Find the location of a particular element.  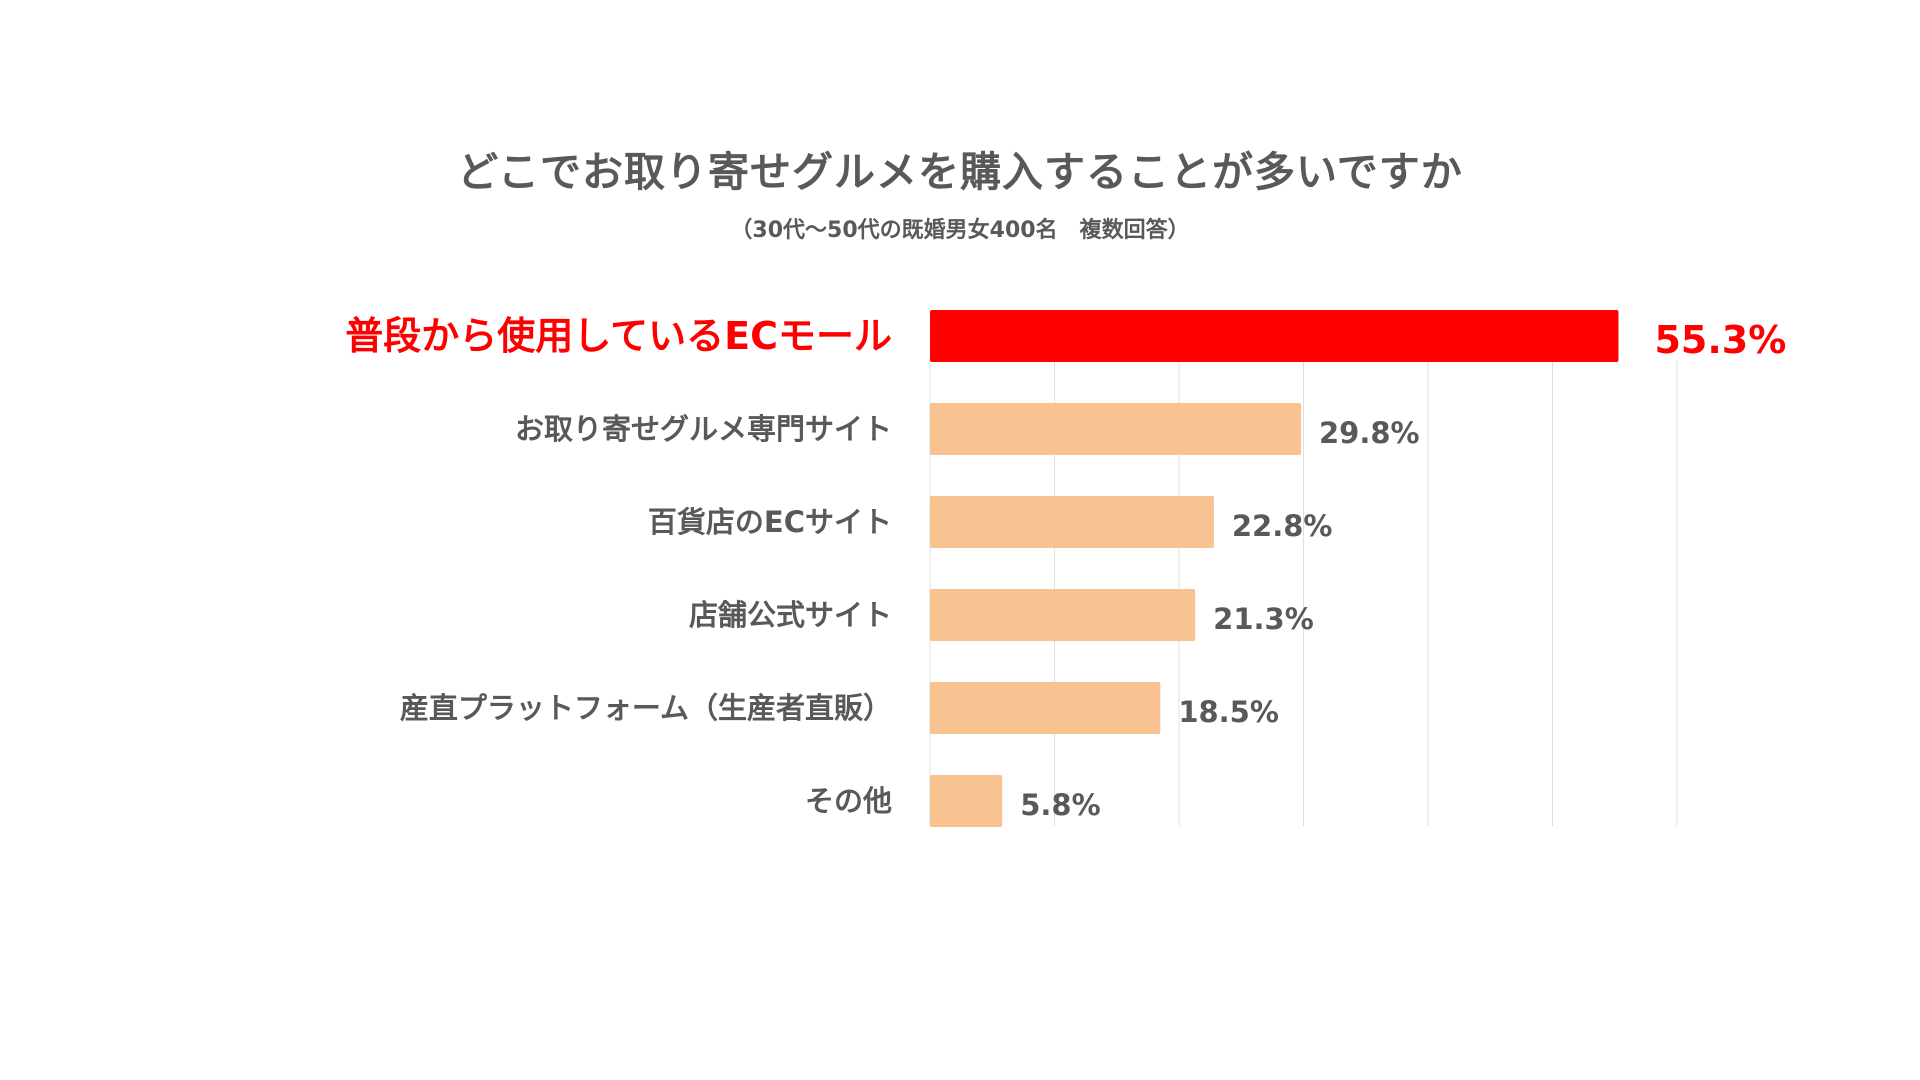

category-label: 産直プラットフォーム（生産者直販） is located at coordinates (646, 708).